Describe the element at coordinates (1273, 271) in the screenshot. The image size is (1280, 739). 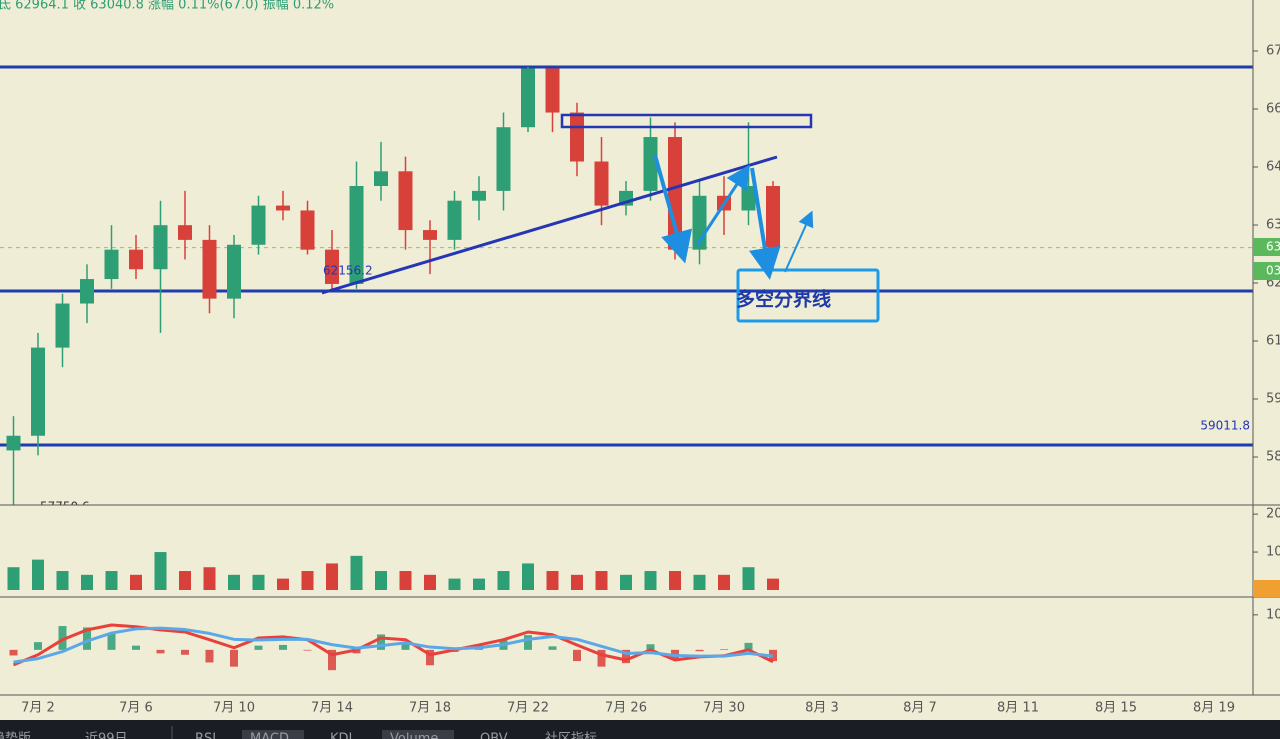
I see `countdown: 03` at that location.